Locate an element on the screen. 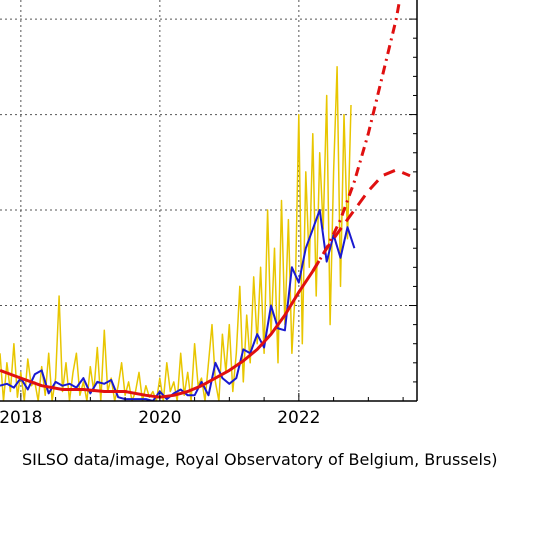  series-prediction-upper is located at coordinates (356, 136).